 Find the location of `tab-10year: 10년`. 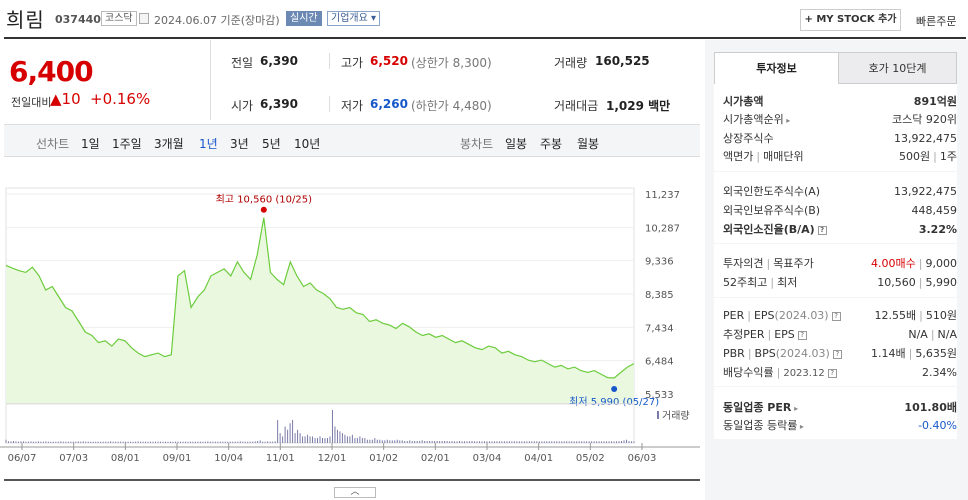

tab-10year: 10년 is located at coordinates (307, 144).